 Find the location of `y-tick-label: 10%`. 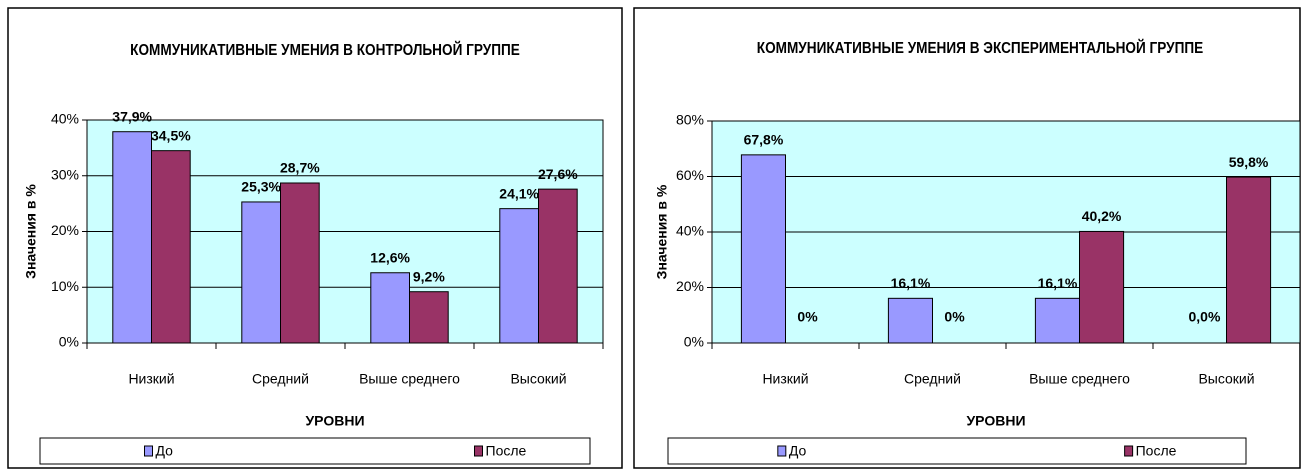

y-tick-label: 10% is located at coordinates (65, 286).